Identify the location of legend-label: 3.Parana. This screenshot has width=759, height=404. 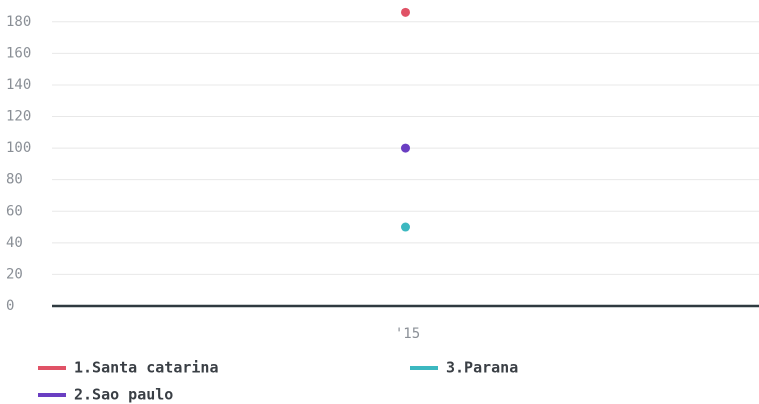
(482, 368).